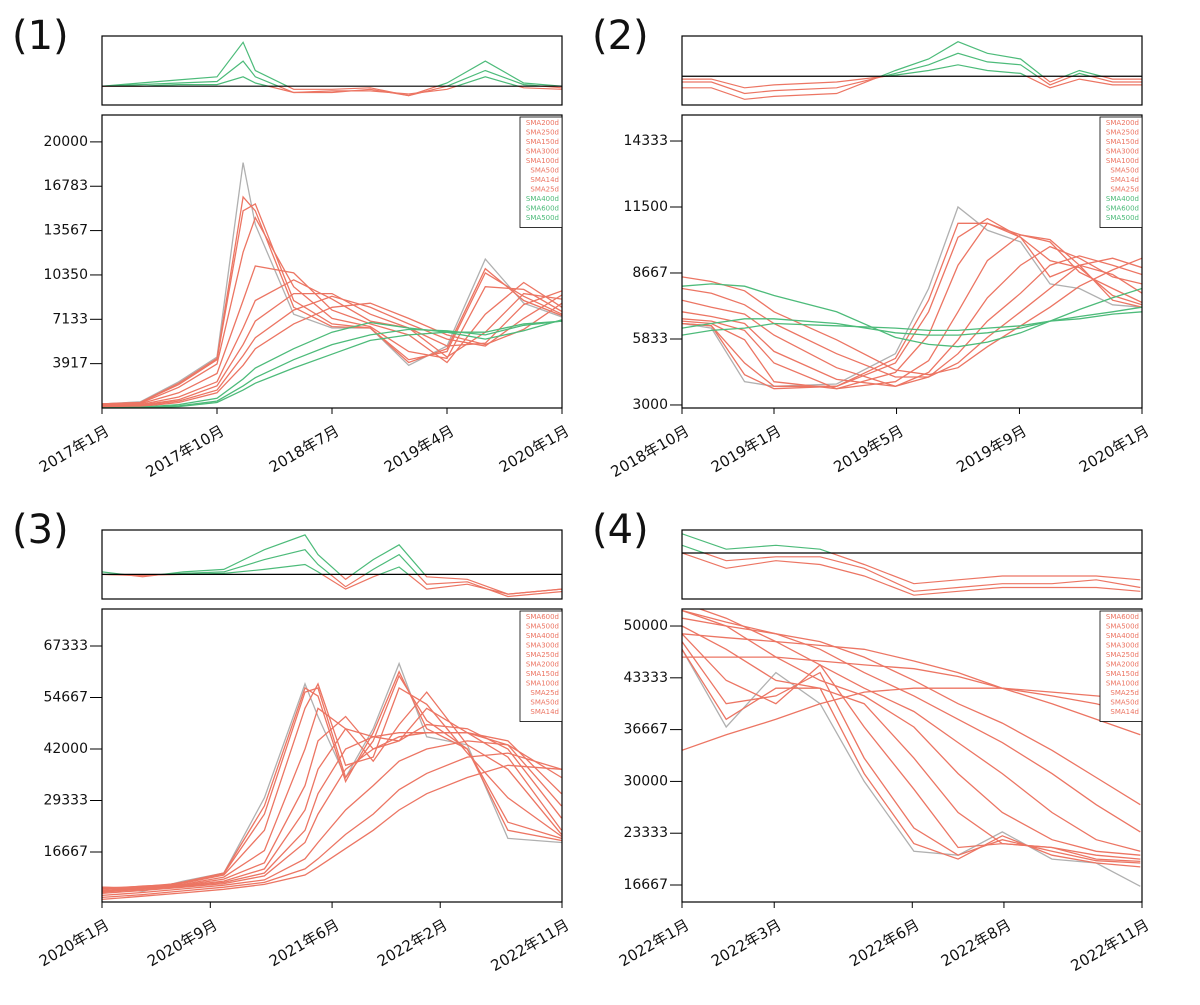 Image resolution: width=1200 pixels, height=1005 pixels. Describe the element at coordinates (65, 697) in the screenshot. I see `y-tick-label: 54667` at that location.